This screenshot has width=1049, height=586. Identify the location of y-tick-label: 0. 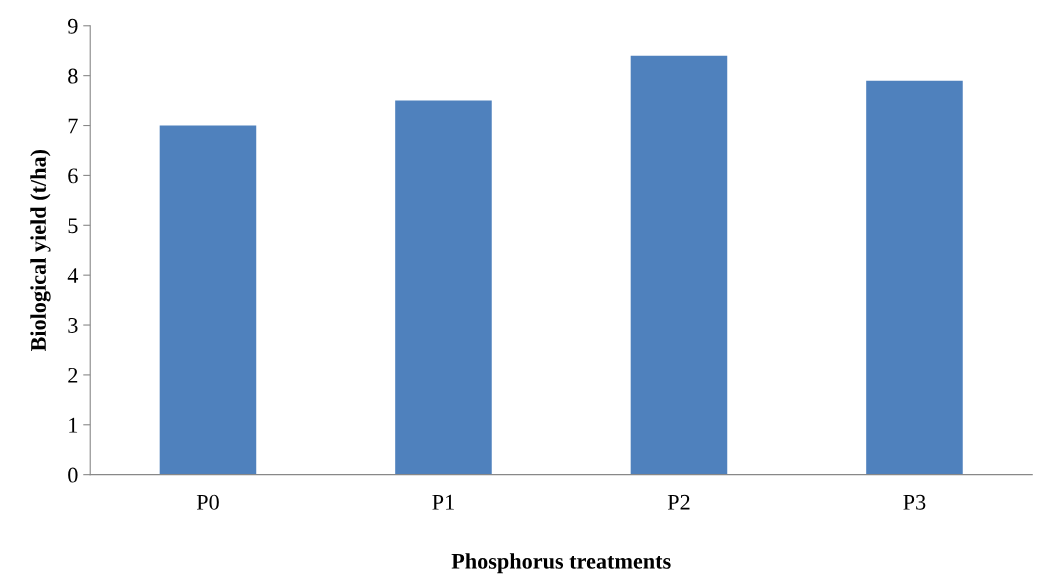
(73, 475).